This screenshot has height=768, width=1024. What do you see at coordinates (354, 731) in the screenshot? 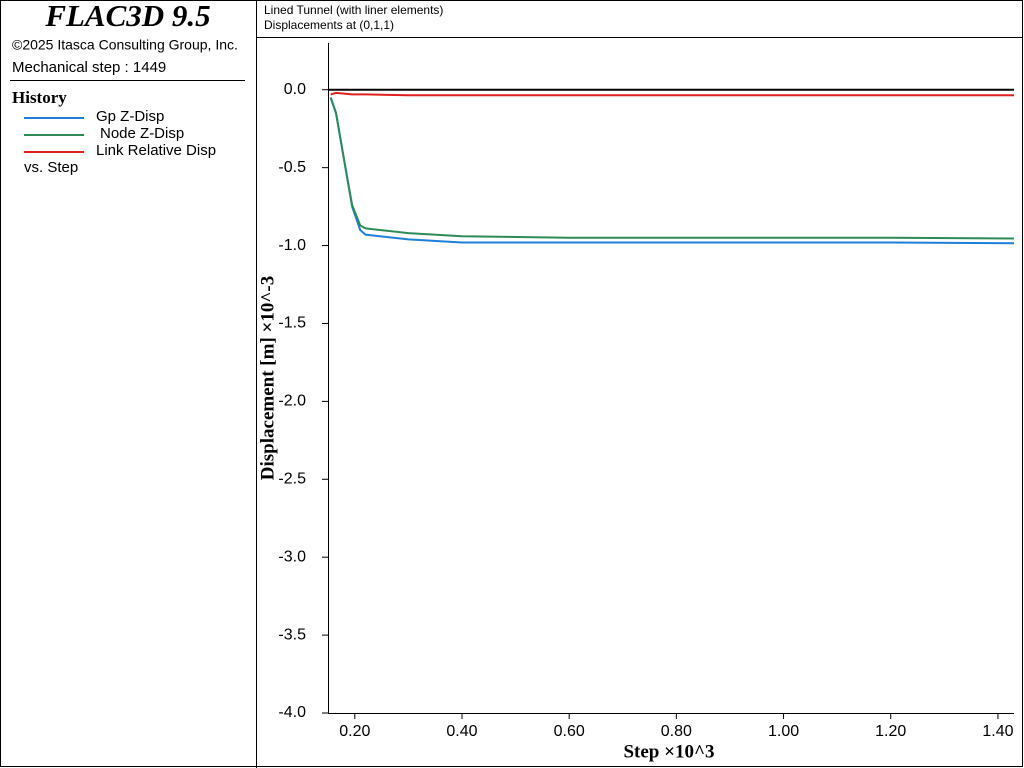
I see `x-tick-label: 0.20` at bounding box center [354, 731].